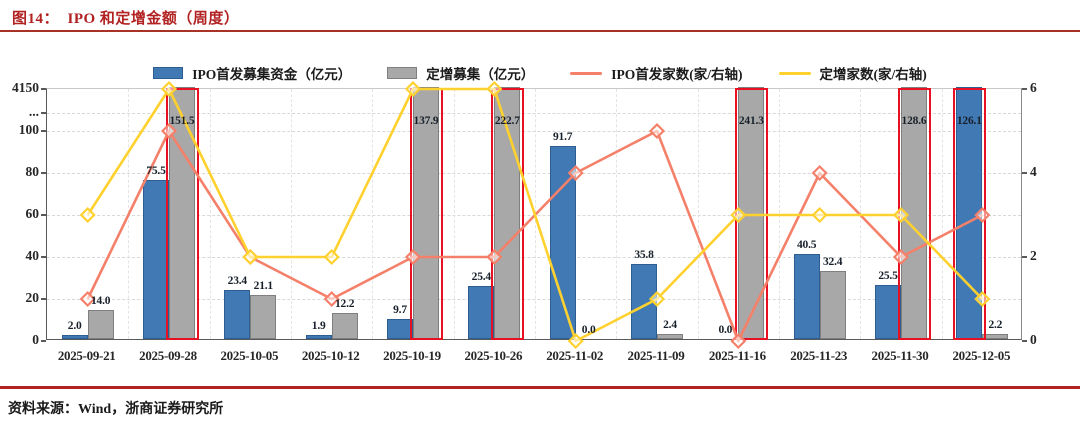 The height and width of the screenshot is (434, 1080). What do you see at coordinates (832, 261) in the screenshot?
I see `bar-value-label: 32.4` at bounding box center [832, 261].